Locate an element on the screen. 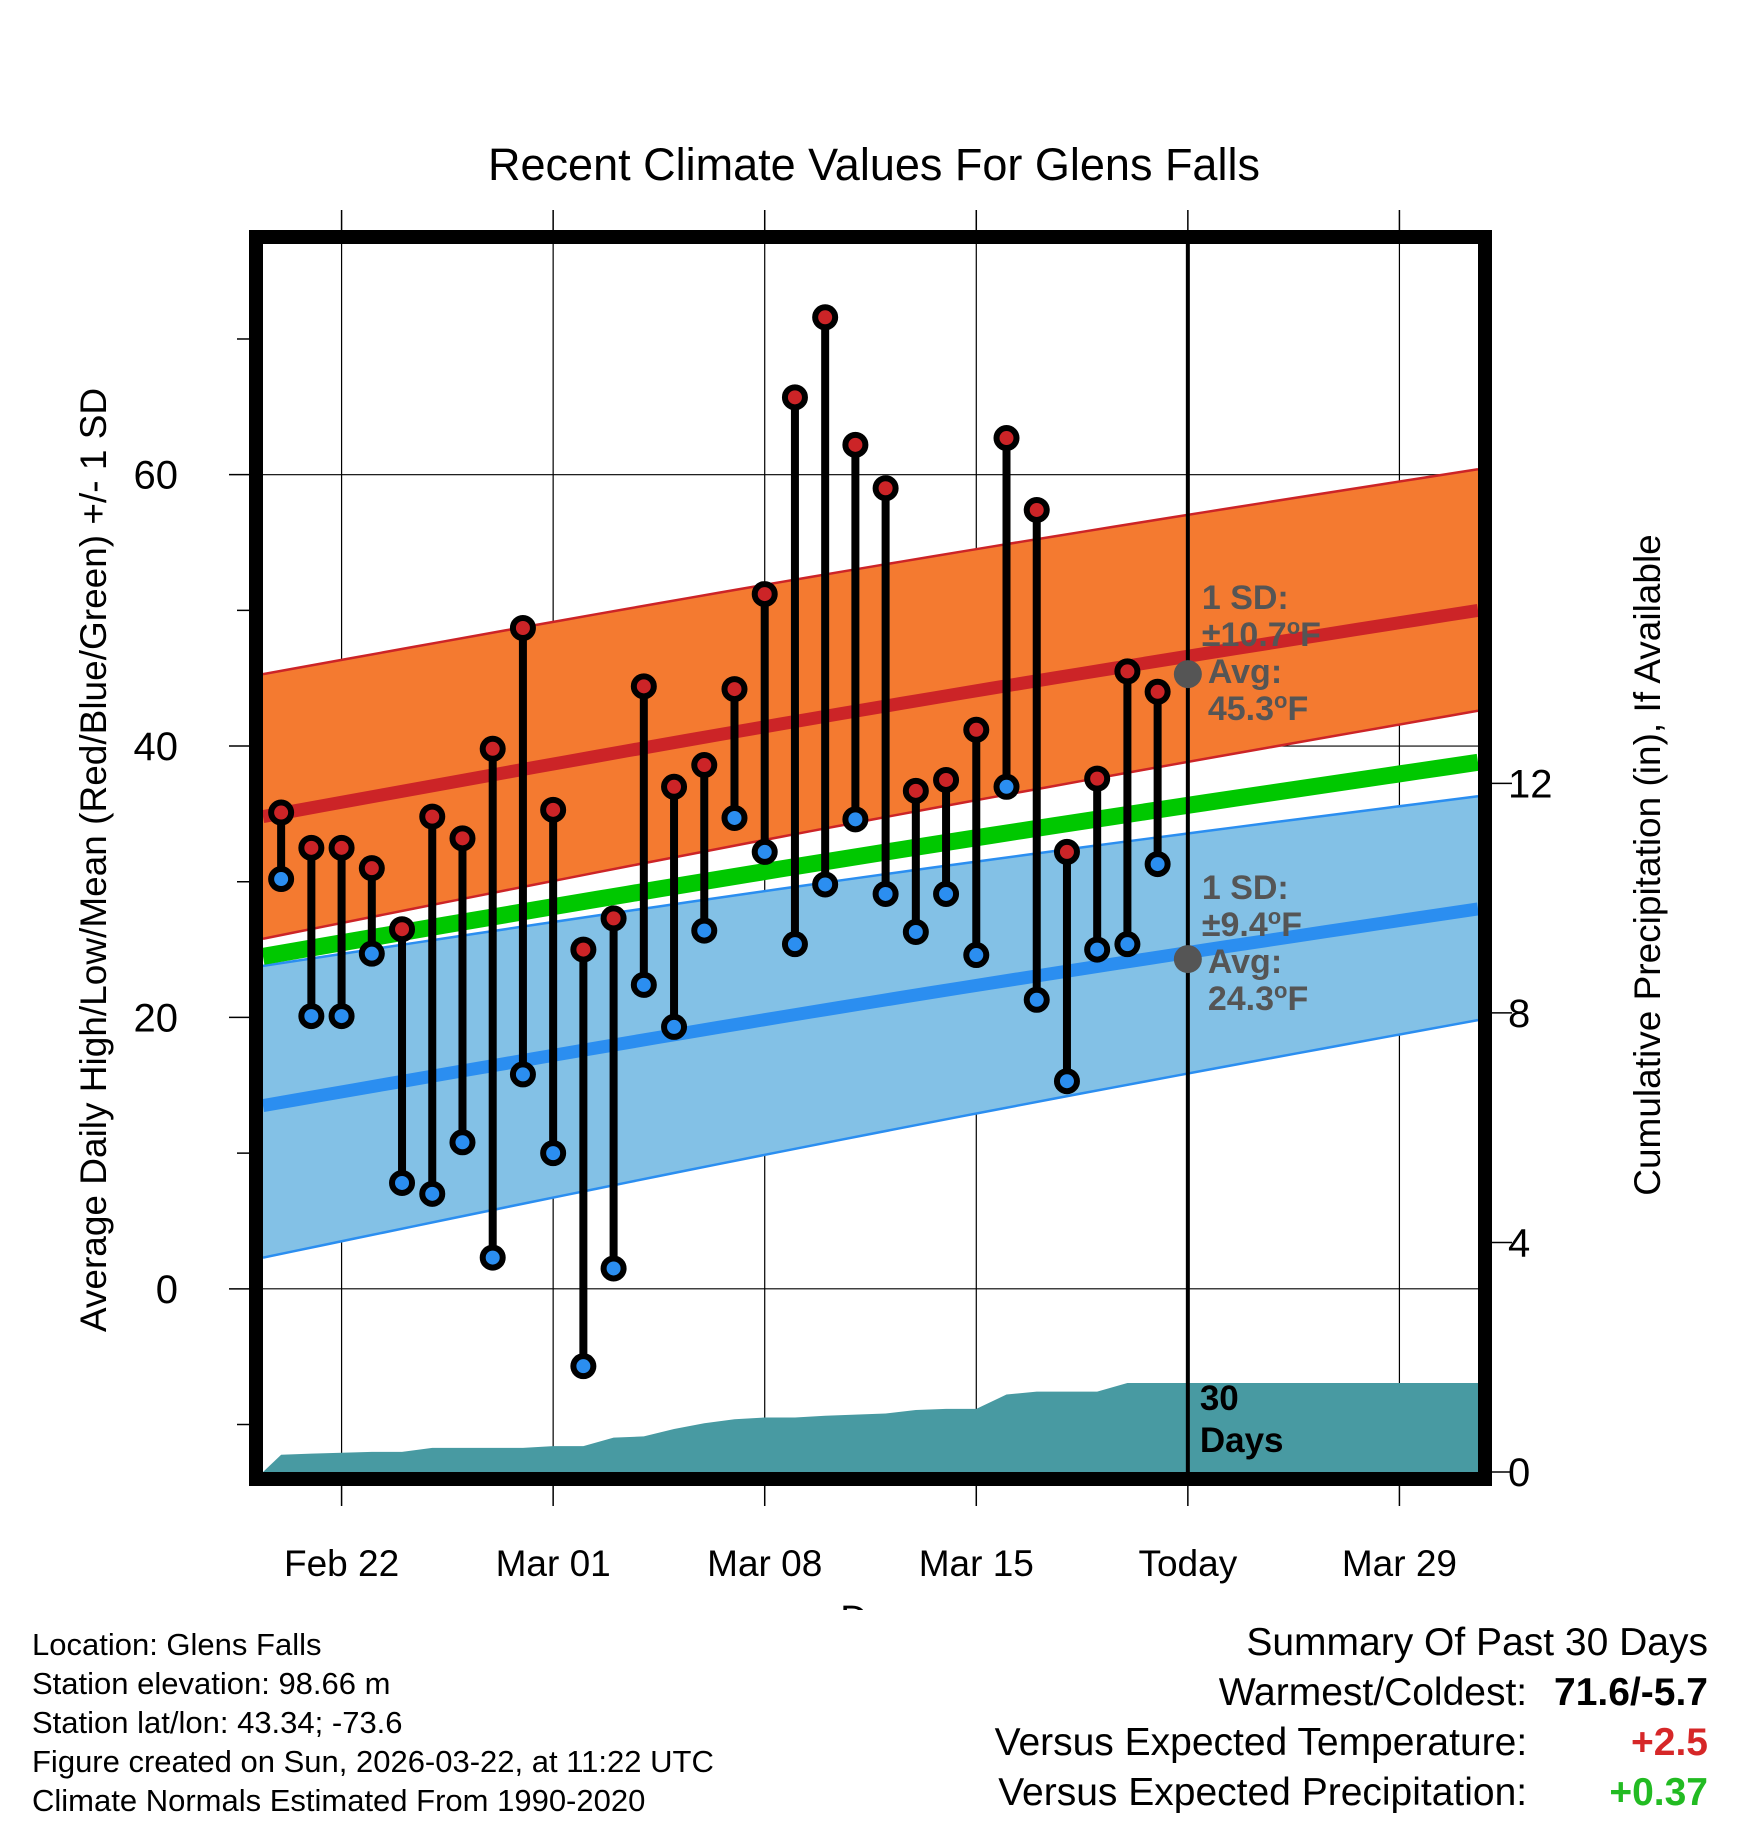 The width and height of the screenshot is (1748, 1828). normal-high-band-upper-edge is located at coordinates (870, 572).